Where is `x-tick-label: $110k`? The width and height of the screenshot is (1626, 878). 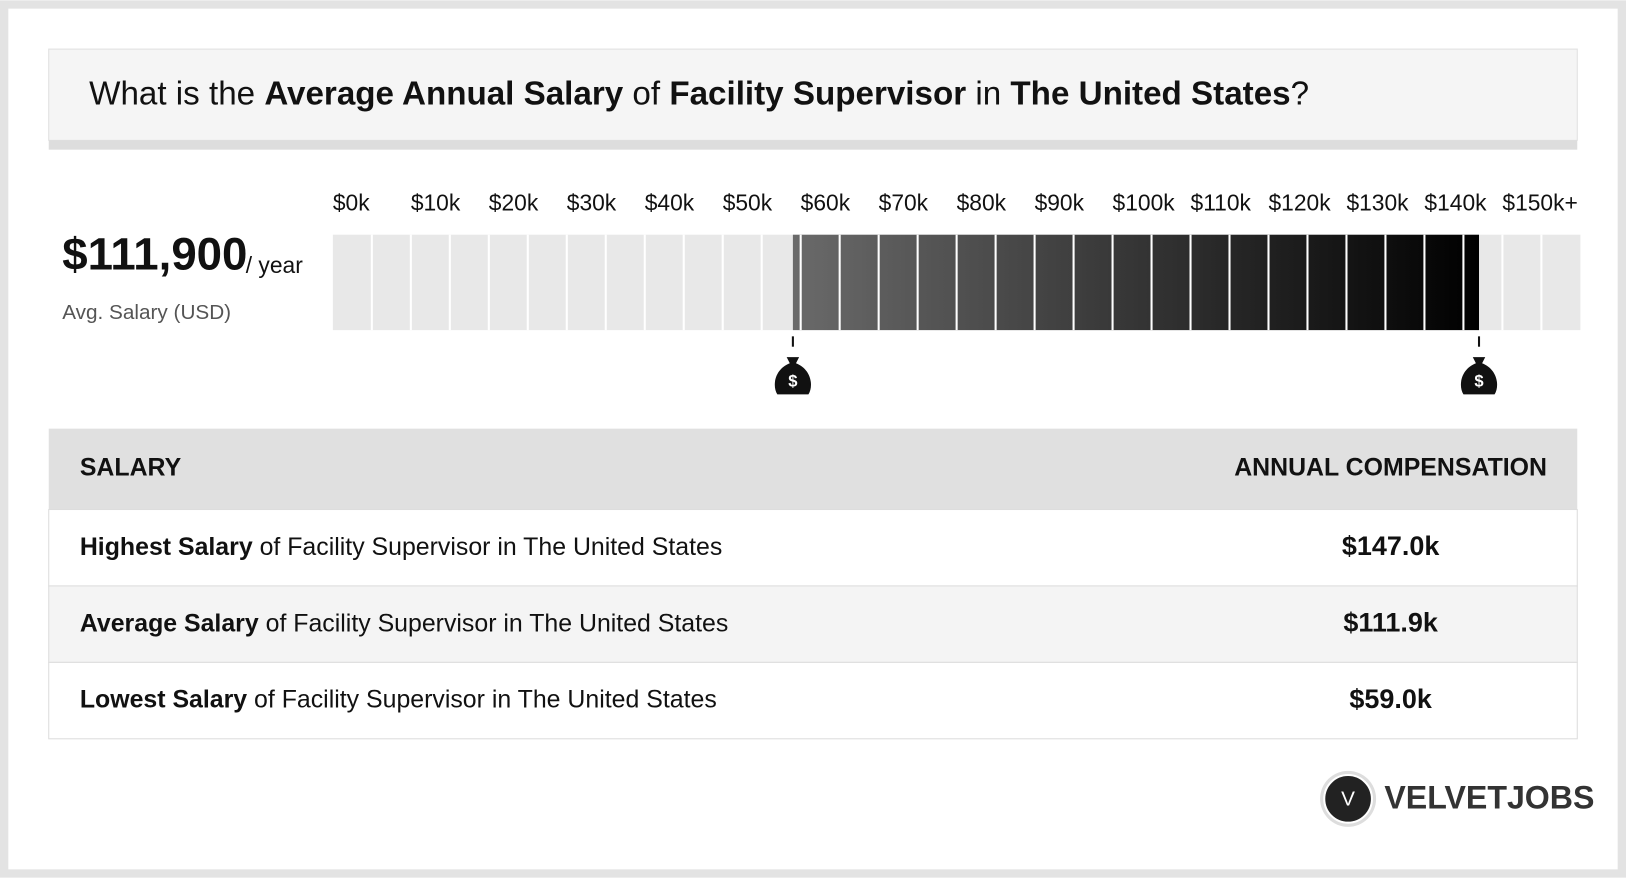
x-tick-label: $110k is located at coordinates (1221, 203).